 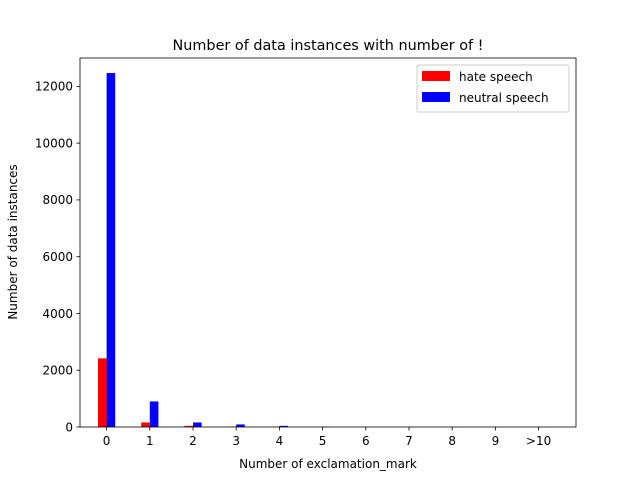 What do you see at coordinates (57, 200) in the screenshot?
I see `y-tick-label: 8000` at bounding box center [57, 200].